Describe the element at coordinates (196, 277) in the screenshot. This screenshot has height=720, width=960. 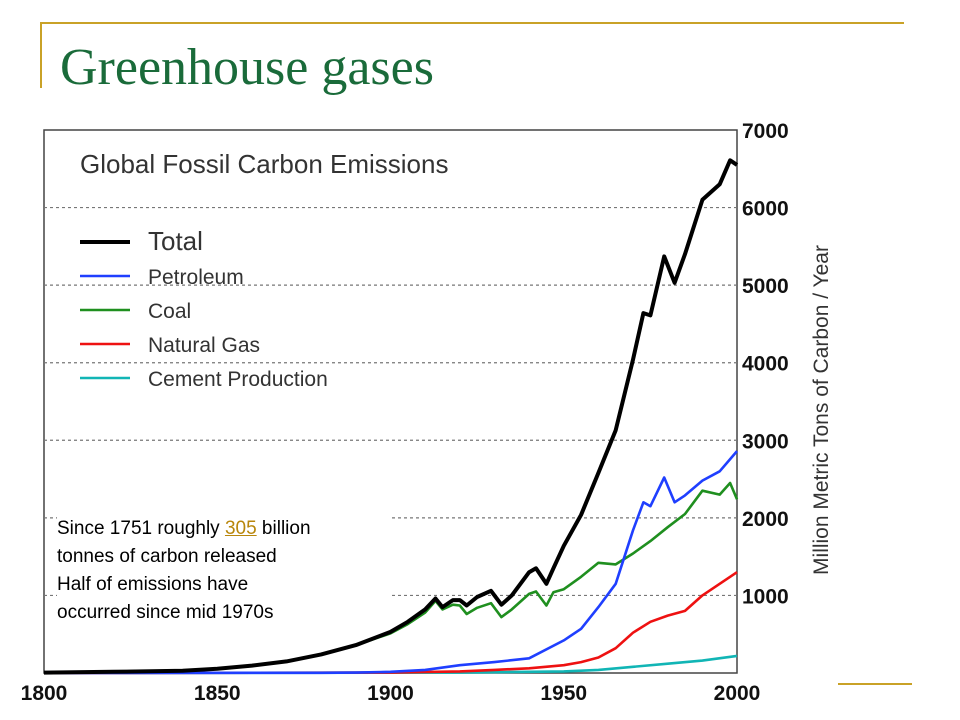
I see `legend-label-petroleum: Petroleum` at that location.